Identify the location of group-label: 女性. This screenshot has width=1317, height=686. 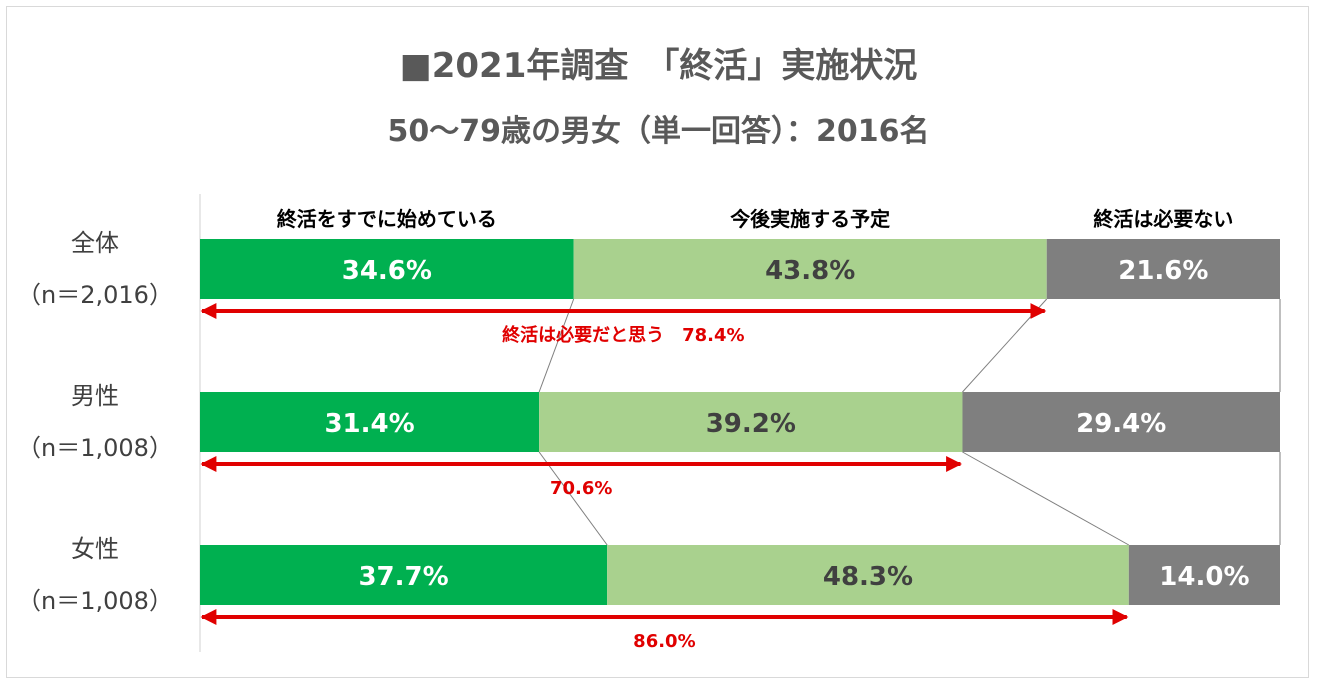
(95, 549).